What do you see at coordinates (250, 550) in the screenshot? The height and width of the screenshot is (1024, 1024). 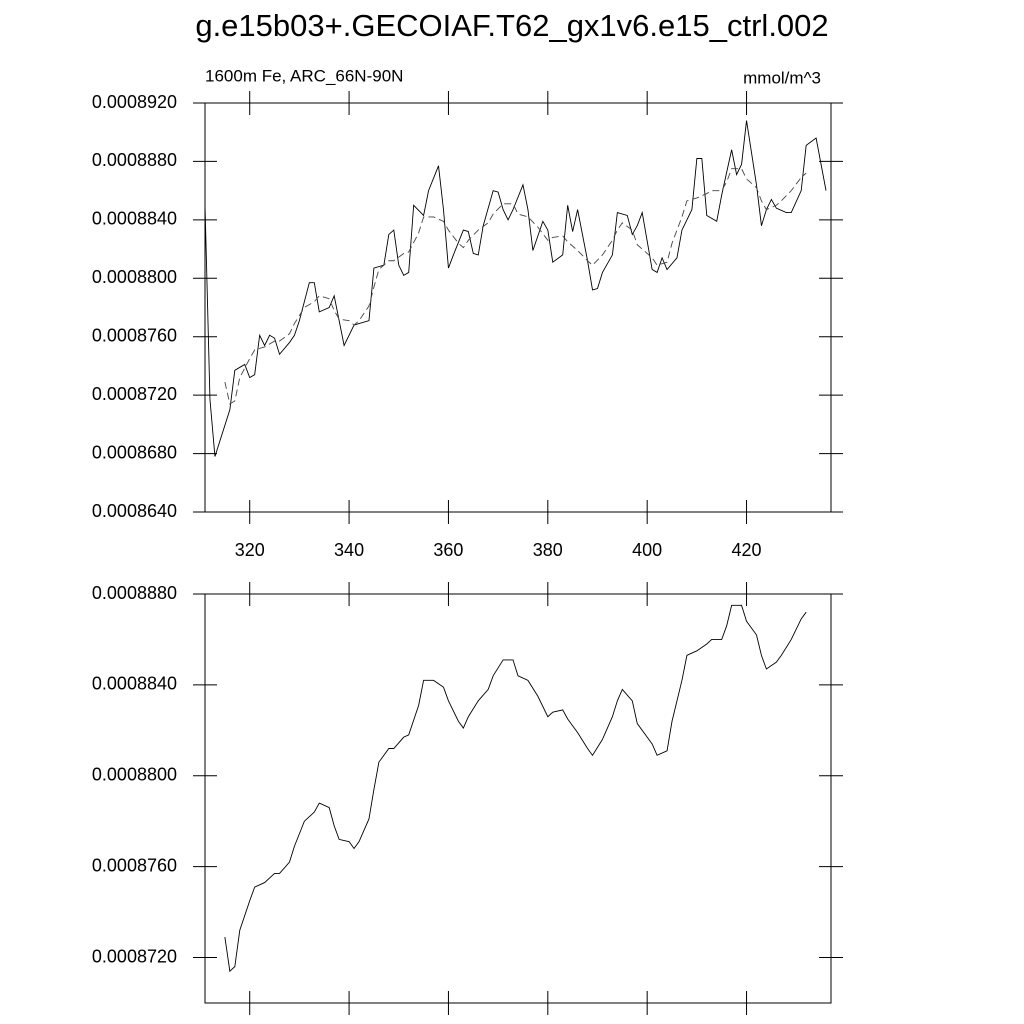 I see `x-tick-label: 320` at bounding box center [250, 550].